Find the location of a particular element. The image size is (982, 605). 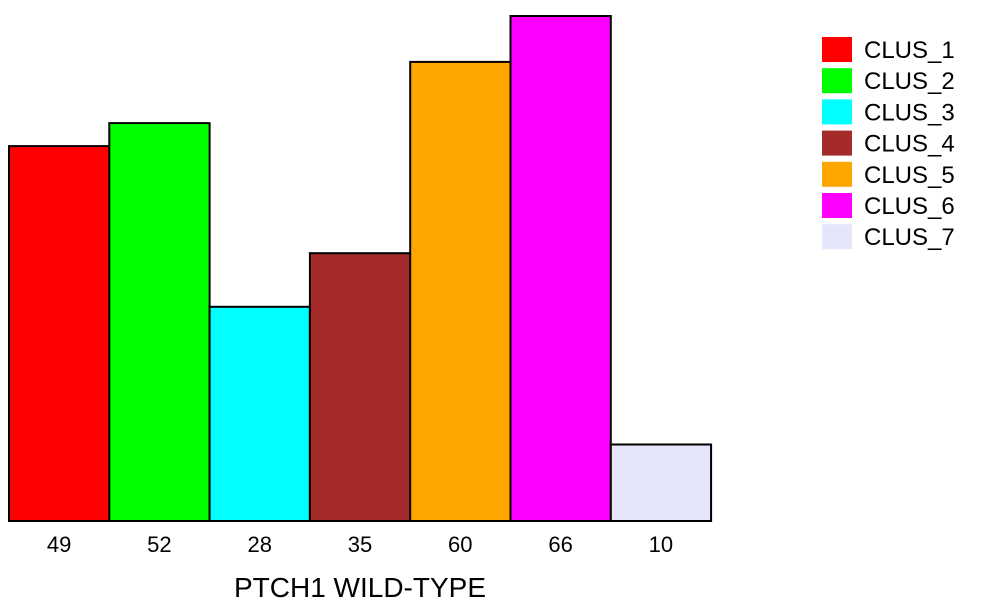

tick-label: 66 is located at coordinates (560, 544).